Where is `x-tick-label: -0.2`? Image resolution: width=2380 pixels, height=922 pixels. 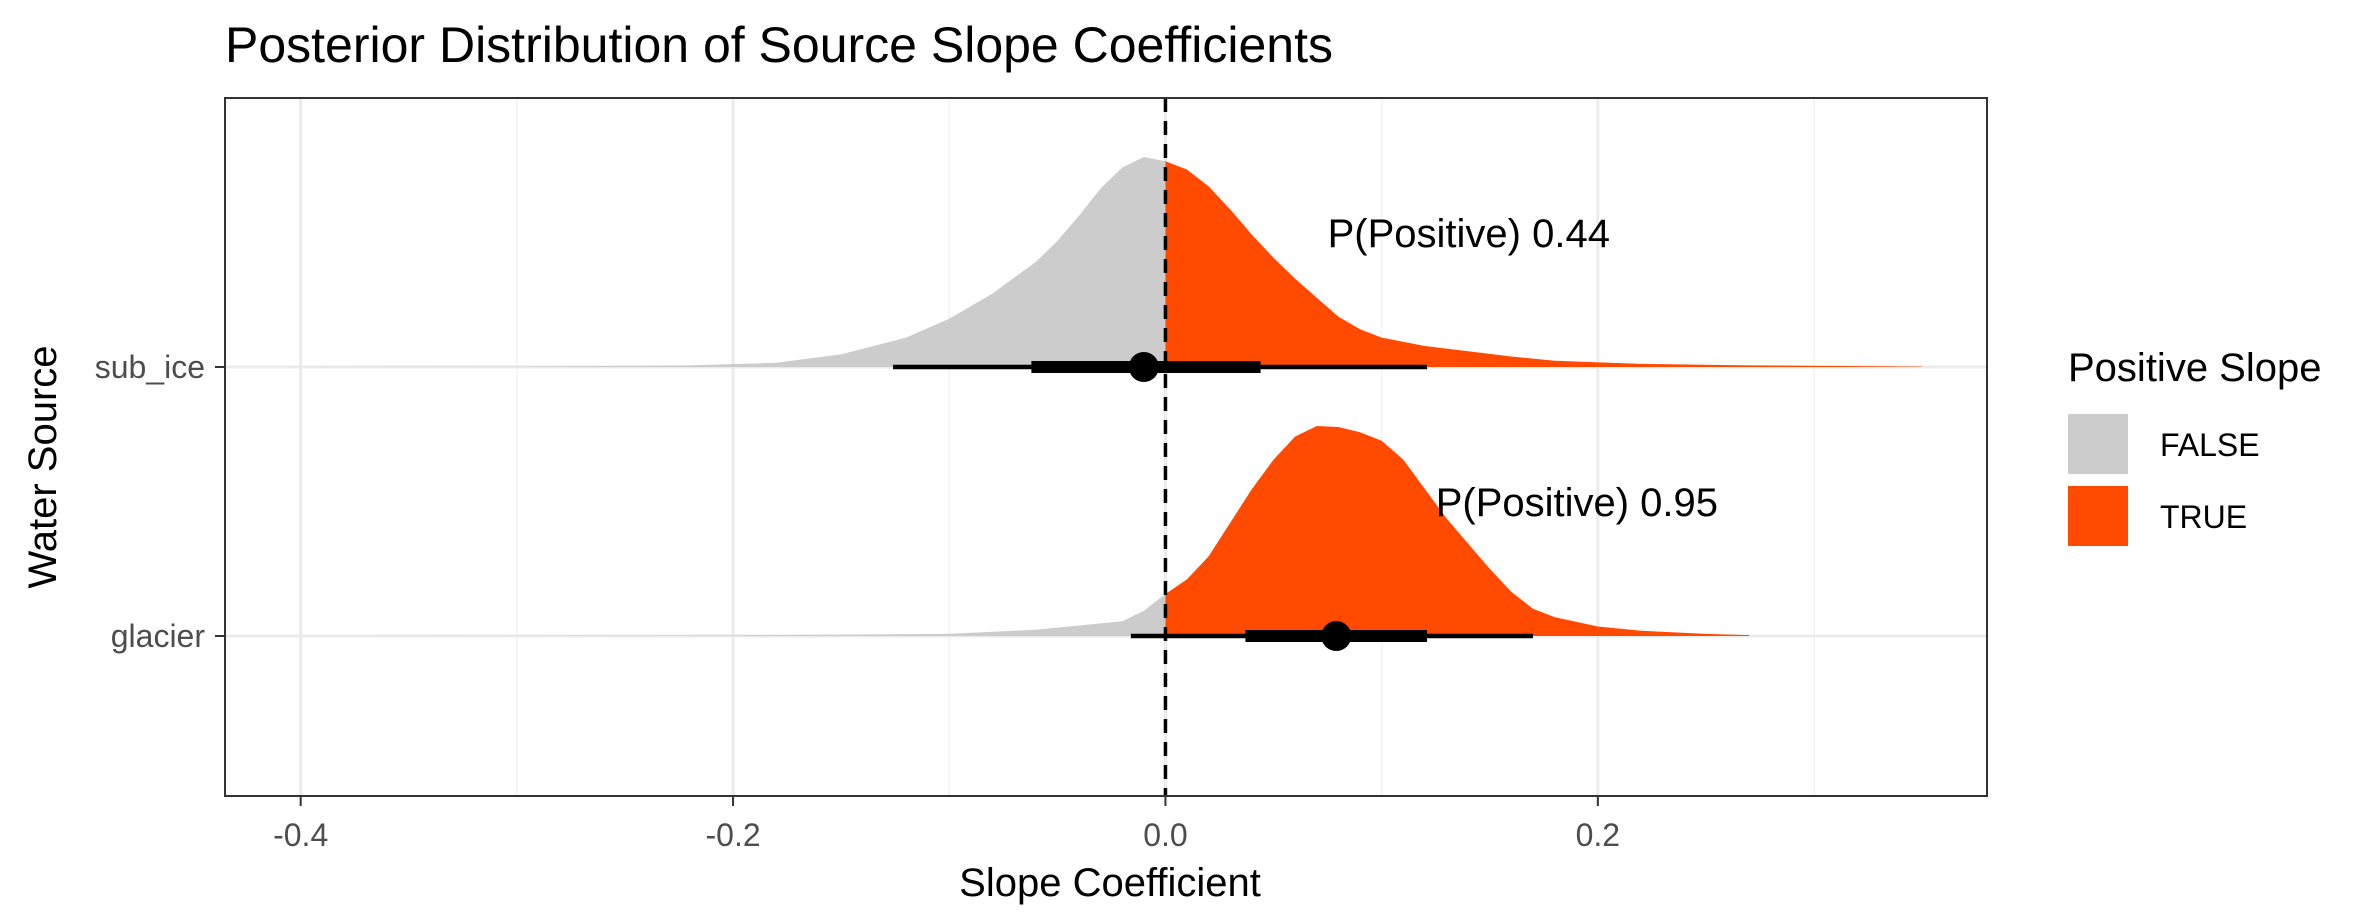 x-tick-label: -0.2 is located at coordinates (732, 835).